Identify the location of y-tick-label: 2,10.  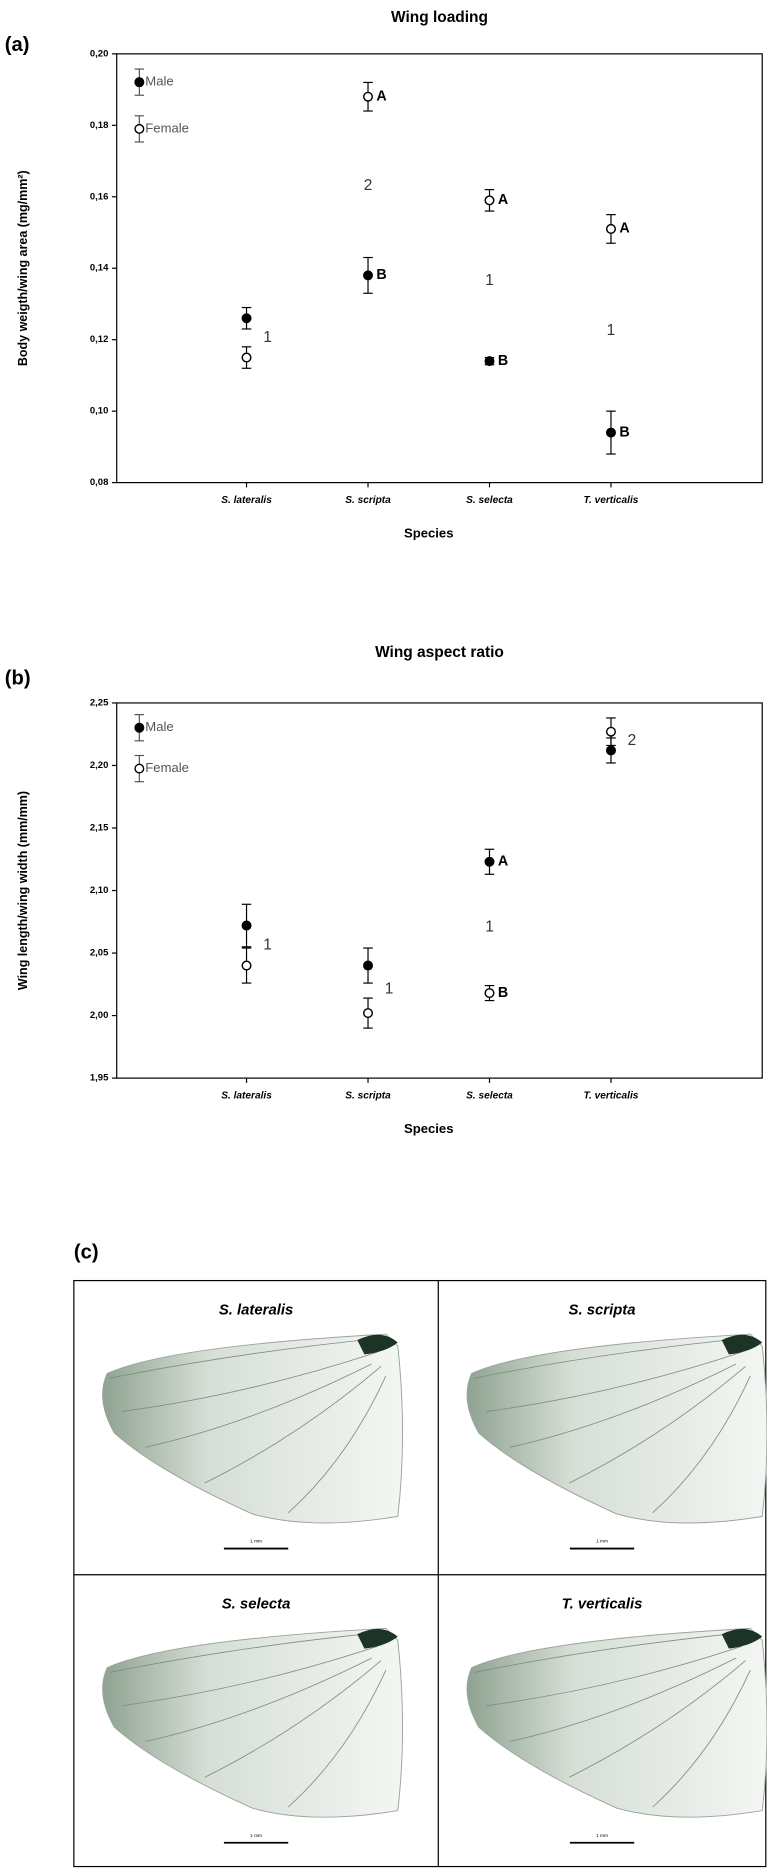
(99, 890).